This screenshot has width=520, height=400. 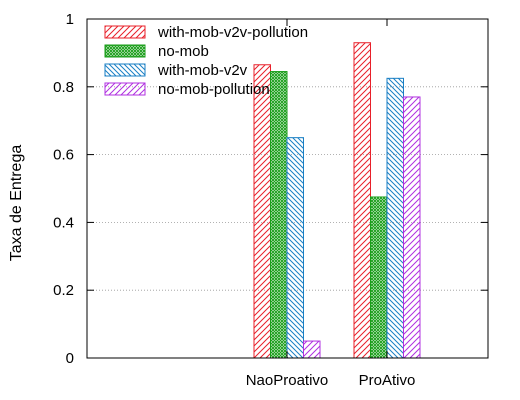 What do you see at coordinates (295, 248) in the screenshot?
I see `bar-with-mob-v2v-NaoProativo` at bounding box center [295, 248].